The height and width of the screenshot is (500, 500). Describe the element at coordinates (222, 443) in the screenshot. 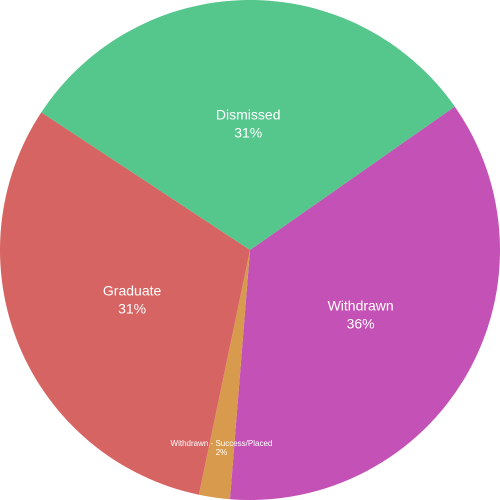

I see `slice-label: Withdrawn - Success/Placed` at that location.